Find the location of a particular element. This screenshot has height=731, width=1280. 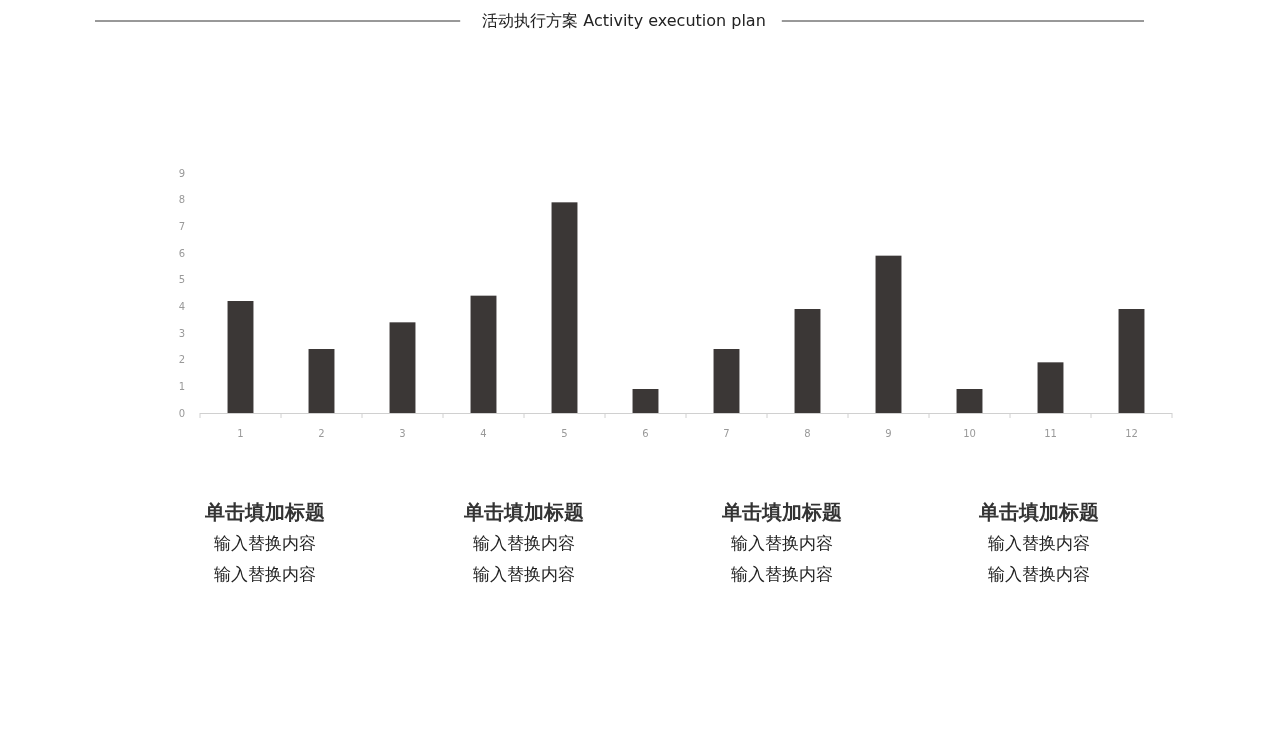

y-tick-label: 6 is located at coordinates (181, 253).